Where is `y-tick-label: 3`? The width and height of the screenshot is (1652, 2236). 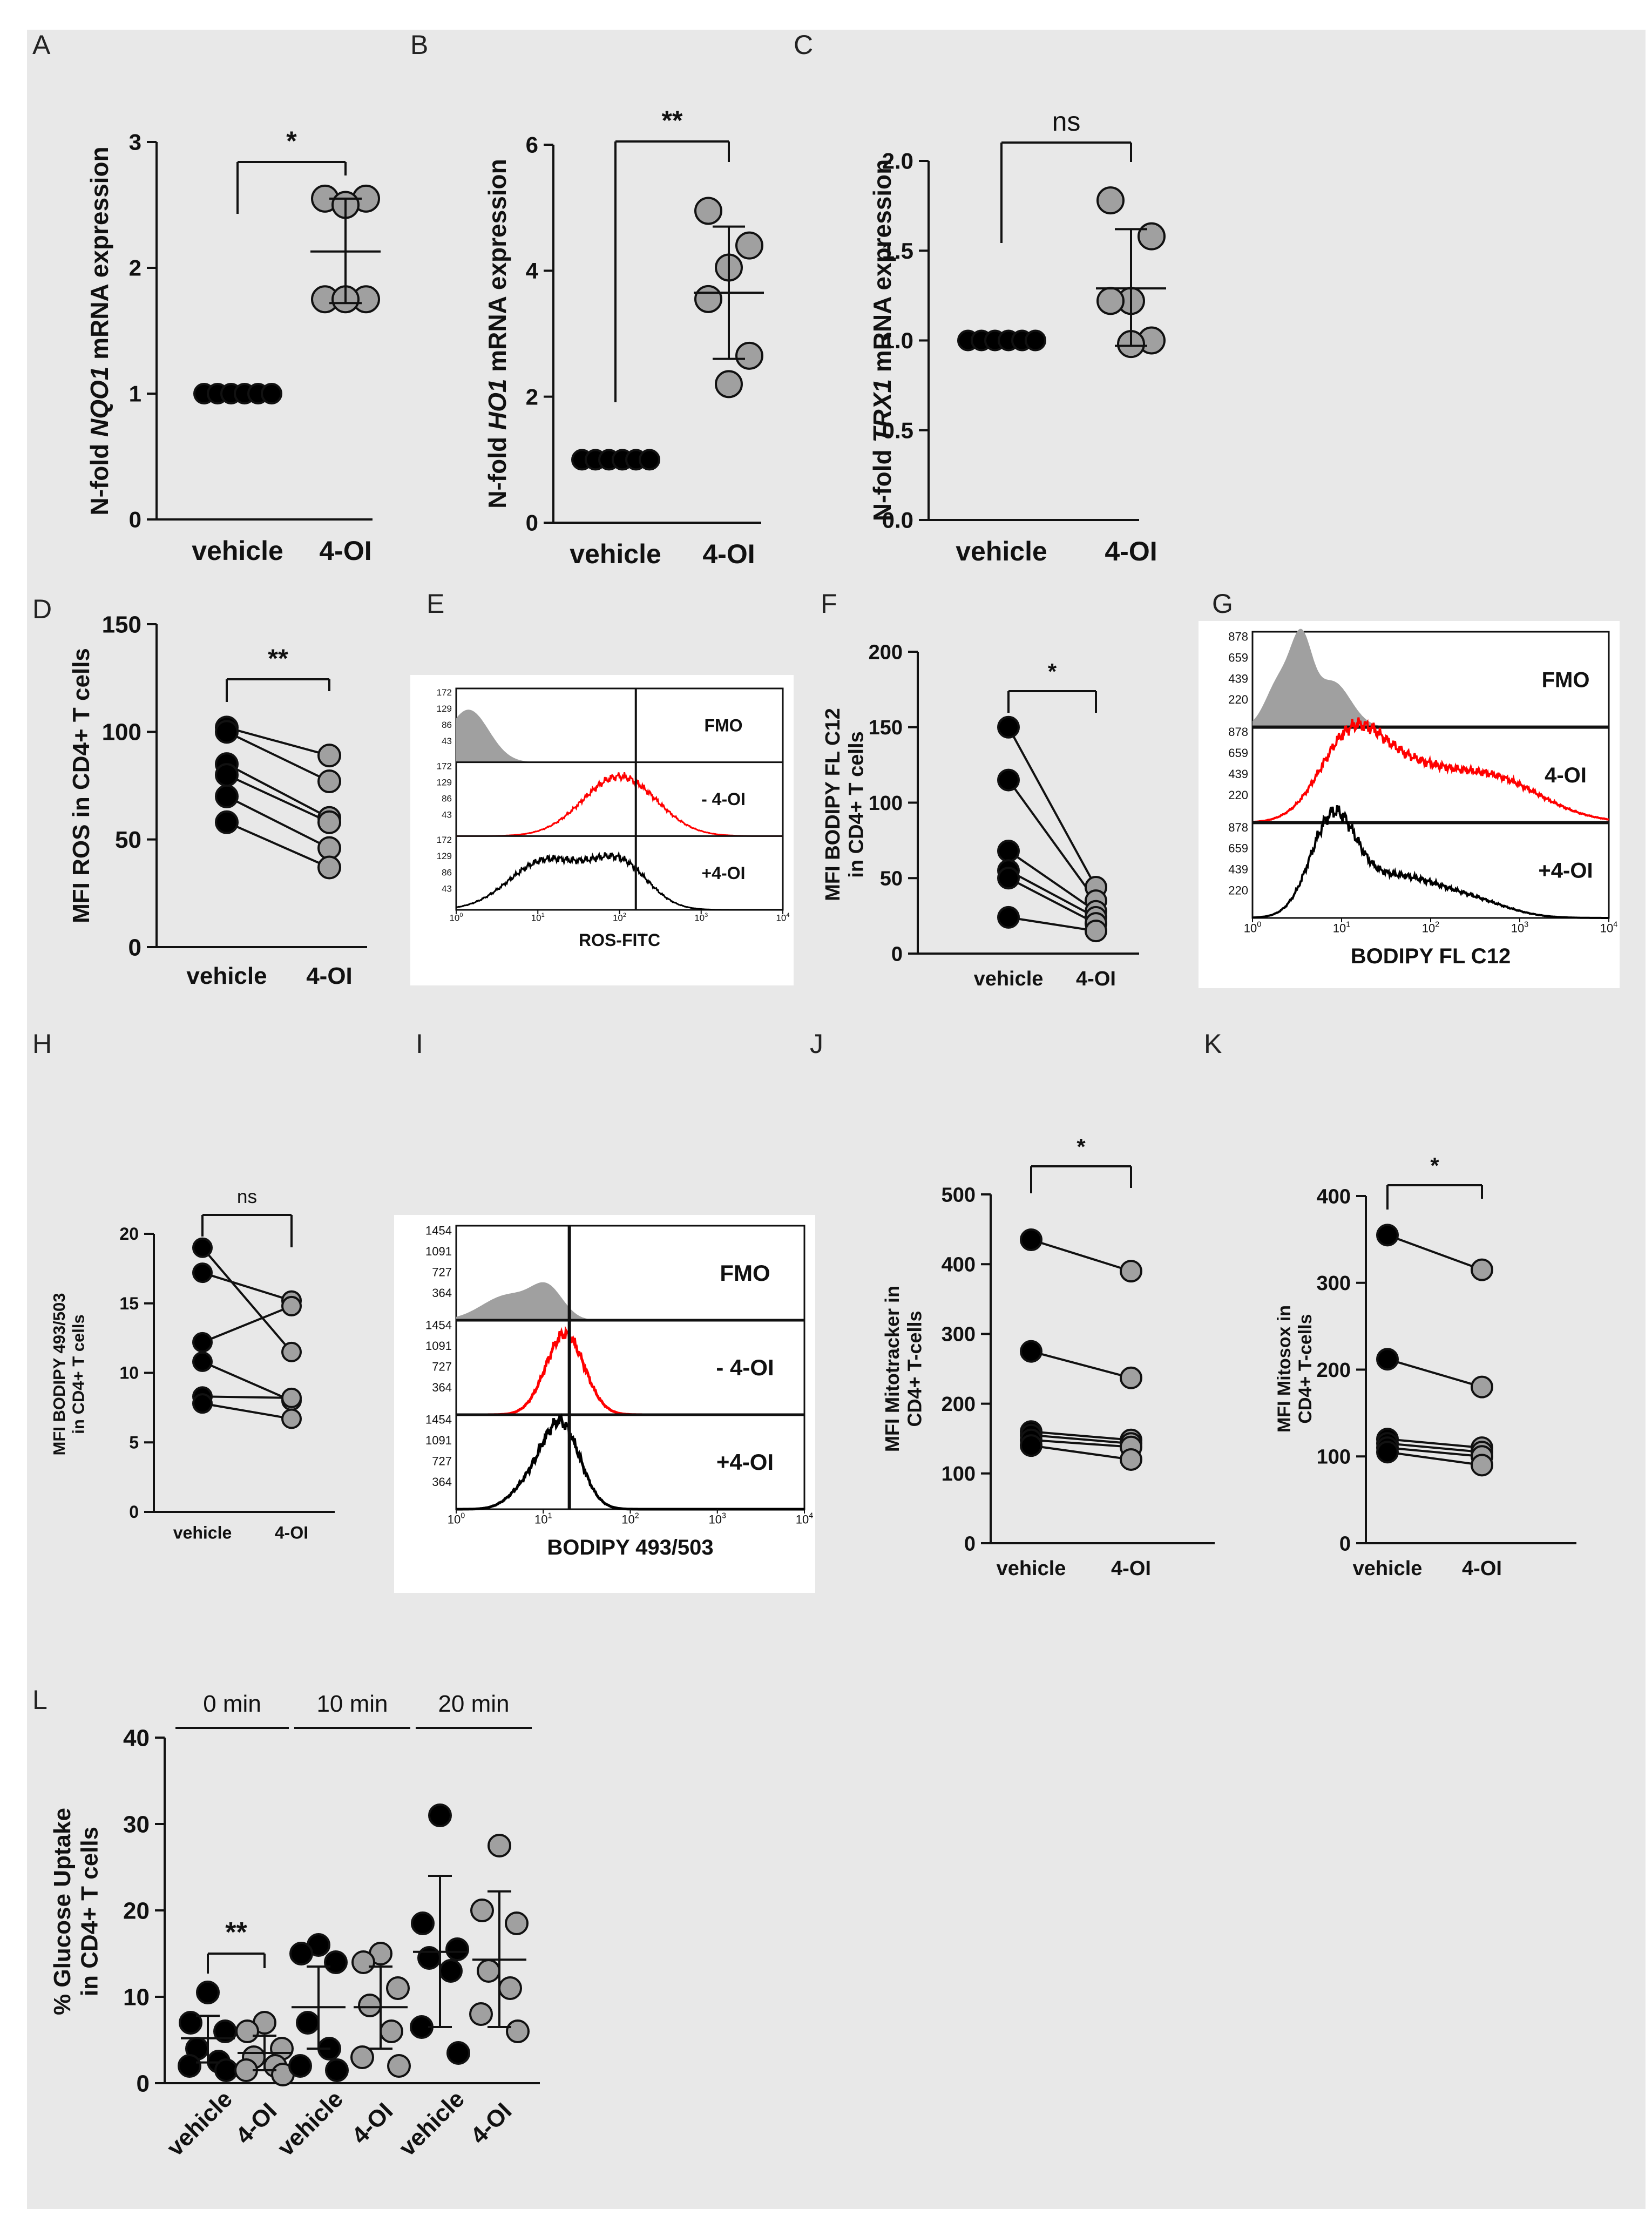
y-tick-label: 3 is located at coordinates (135, 142).